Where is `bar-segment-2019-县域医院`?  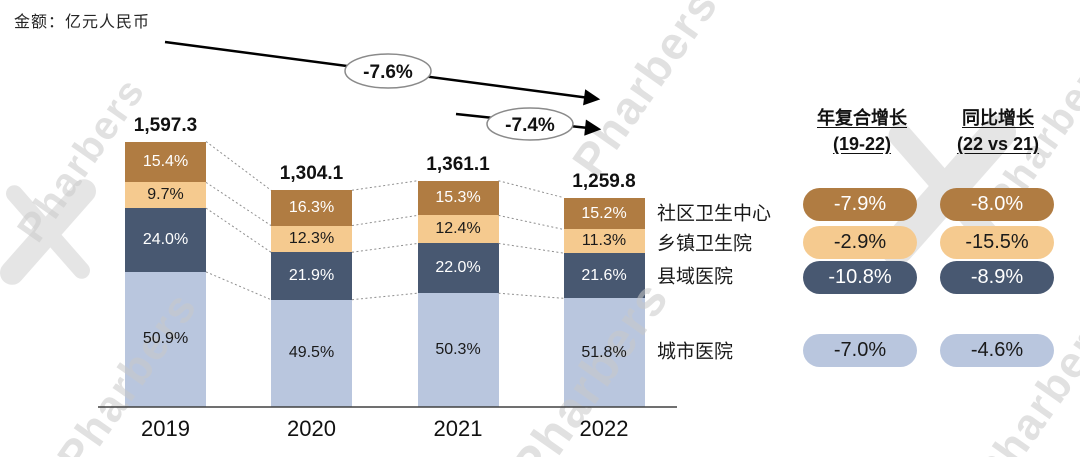
bar-segment-2019-县域医院 is located at coordinates (165, 240).